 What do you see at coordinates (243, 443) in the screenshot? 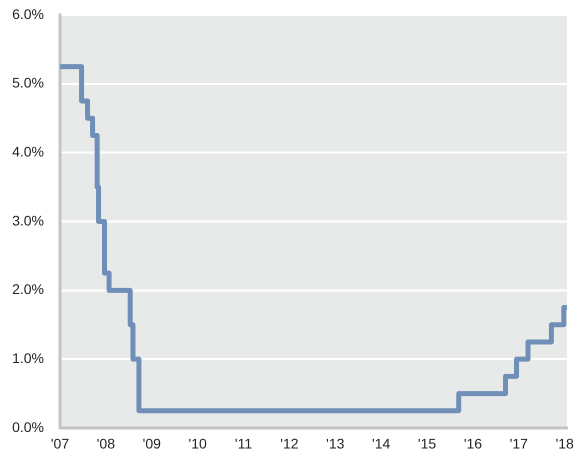
I see `x-tick-label: '11` at bounding box center [243, 443].